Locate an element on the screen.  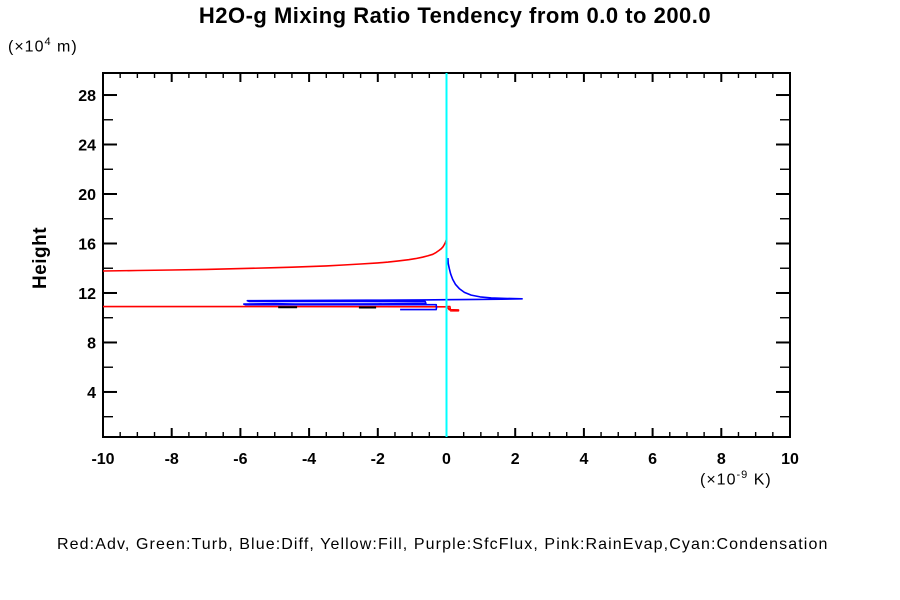
y-tick-label: 20 is located at coordinates (87, 195).